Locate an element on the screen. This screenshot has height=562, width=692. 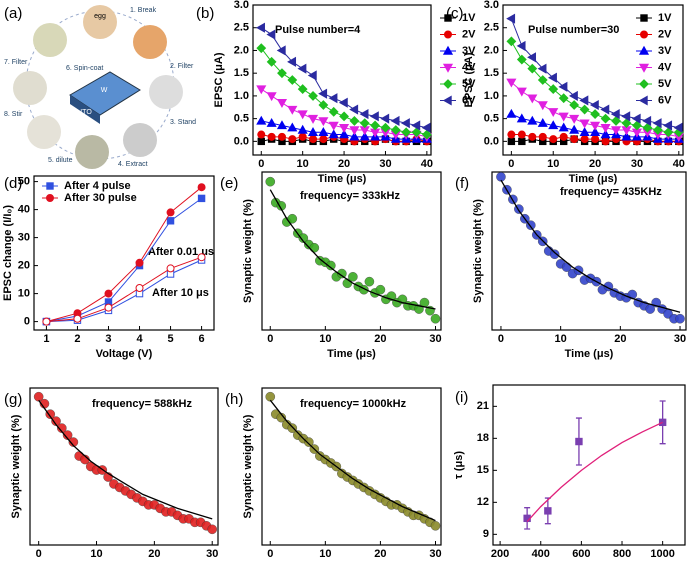
y-tick-label: 1.5 is located at coordinates (241, 73).